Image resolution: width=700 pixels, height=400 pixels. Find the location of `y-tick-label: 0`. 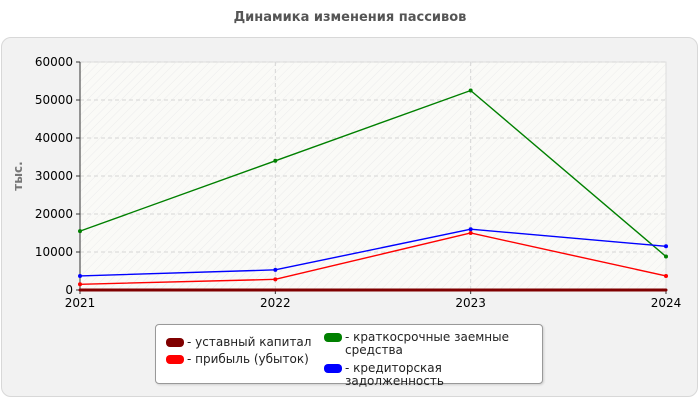

y-tick-label: 0 is located at coordinates (69, 290).